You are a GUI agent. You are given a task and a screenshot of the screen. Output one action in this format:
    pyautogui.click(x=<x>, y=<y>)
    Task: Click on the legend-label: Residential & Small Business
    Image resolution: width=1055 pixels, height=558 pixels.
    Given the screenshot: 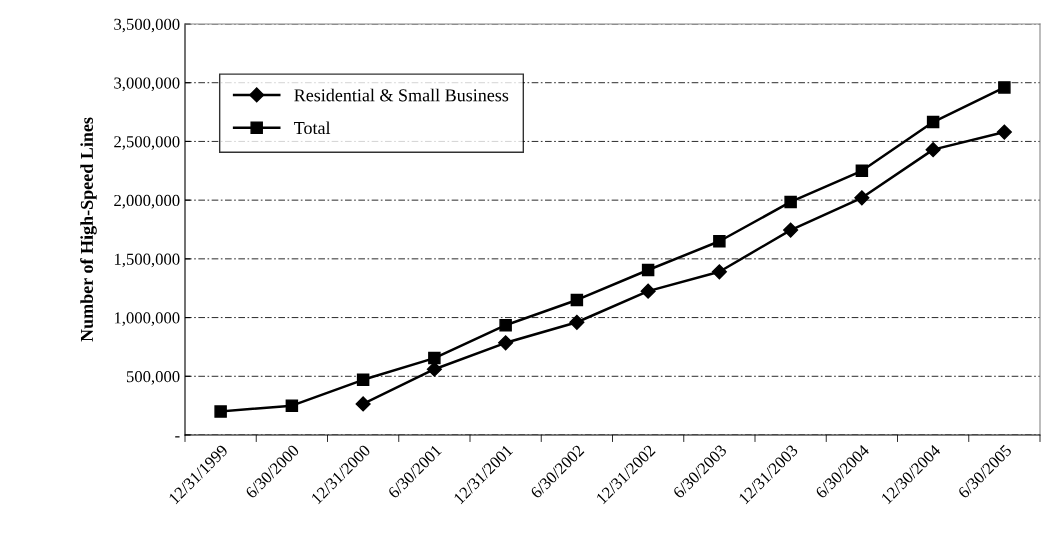 What is the action you would take?
    pyautogui.click(x=401, y=95)
    